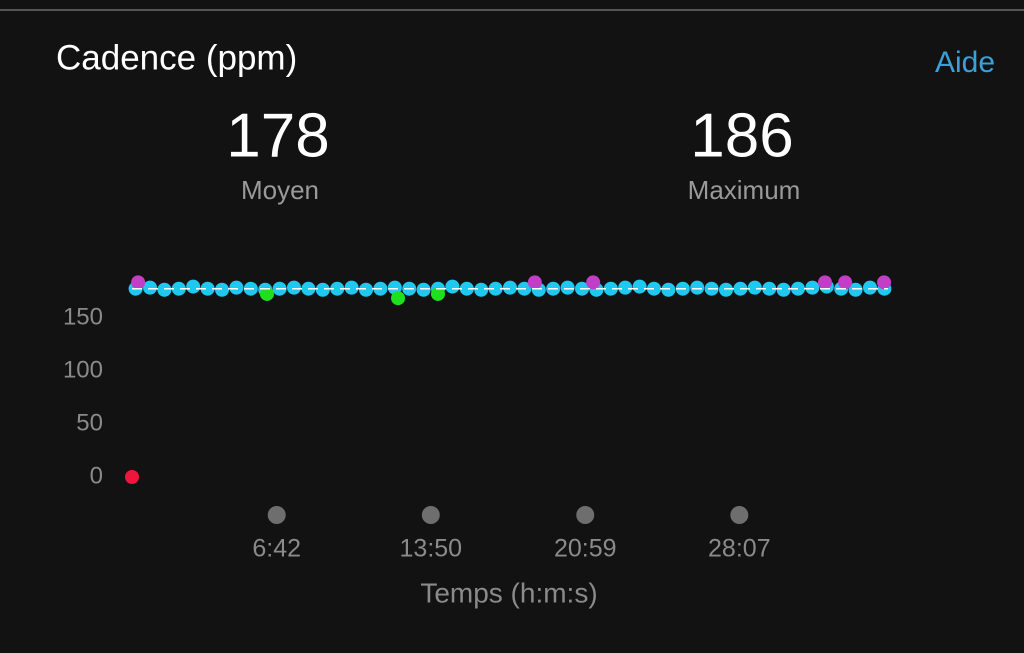 This screenshot has height=653, width=1024. What do you see at coordinates (508, 592) in the screenshot?
I see `x-axis-title: Temps (h:m:s)` at bounding box center [508, 592].